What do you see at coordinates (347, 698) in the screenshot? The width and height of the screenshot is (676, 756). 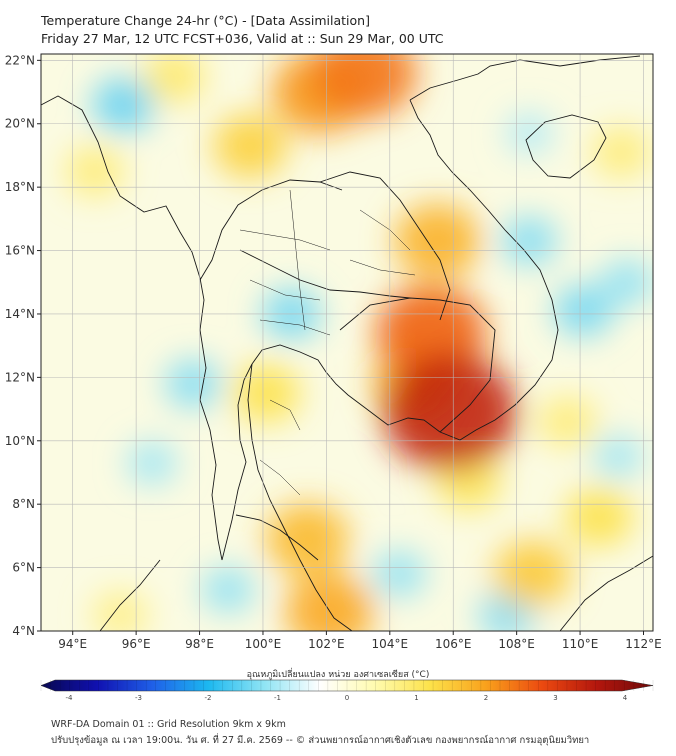 I see `colorbar-tick-label: 0` at bounding box center [347, 698].